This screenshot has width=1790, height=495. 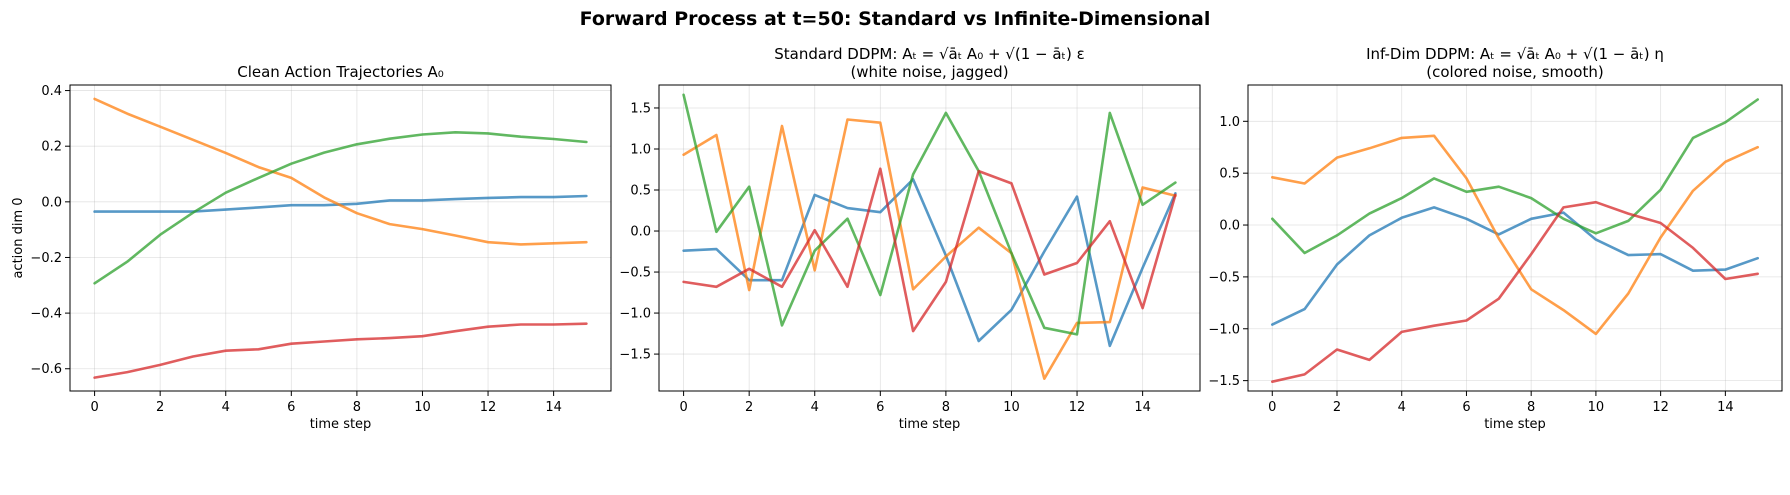 I want to click on panel-subtitle: (white noise, jagged), so click(x=929, y=72).